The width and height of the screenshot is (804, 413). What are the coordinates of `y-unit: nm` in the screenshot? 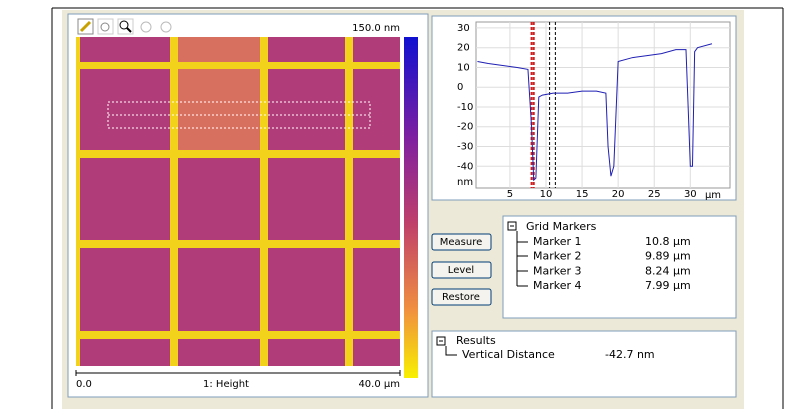 It's located at (465, 182).